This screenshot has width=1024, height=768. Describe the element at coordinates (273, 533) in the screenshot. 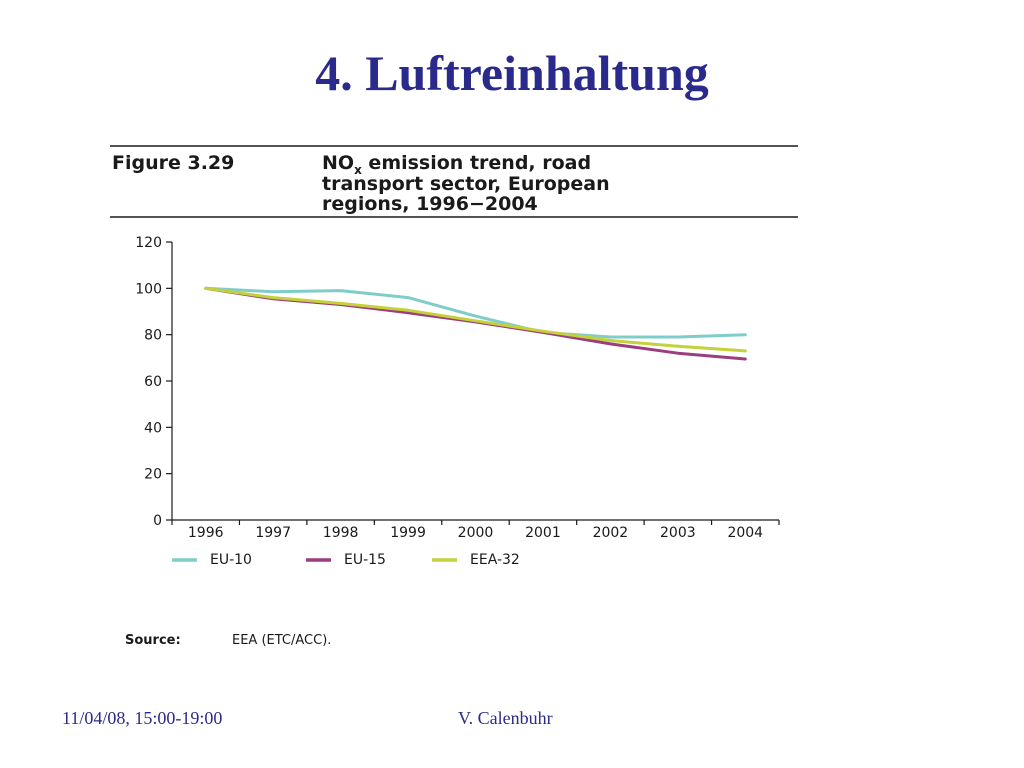

I see `x-tick-label: 1997` at that location.